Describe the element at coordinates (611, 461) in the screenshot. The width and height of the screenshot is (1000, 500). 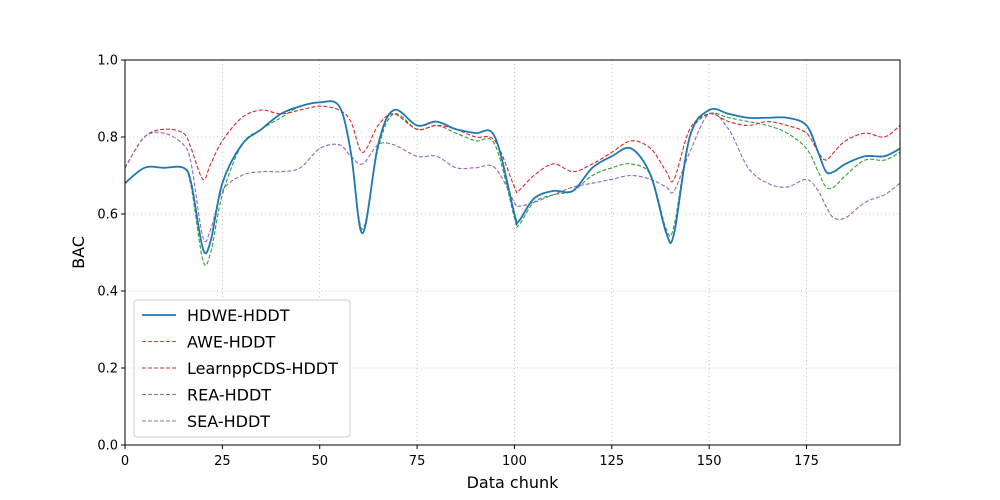
I see `x-tick-label: 125` at that location.